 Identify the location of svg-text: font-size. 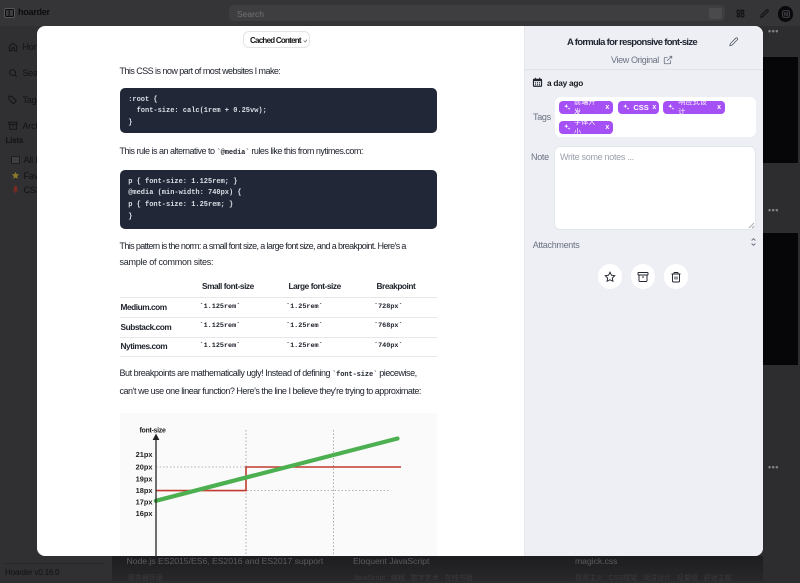
(152, 431).